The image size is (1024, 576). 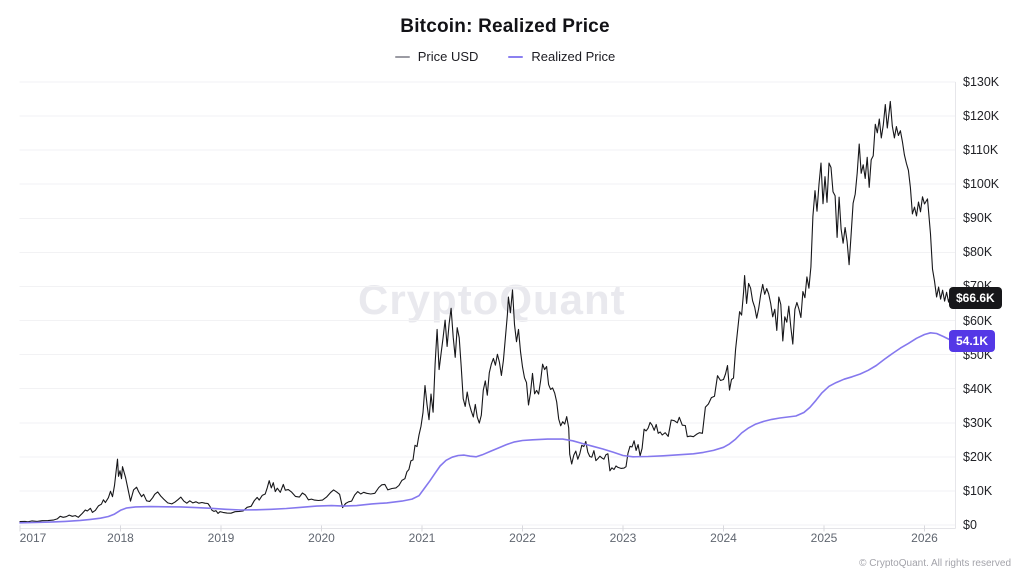 What do you see at coordinates (221, 538) in the screenshot?
I see `x-axis-label: 2019` at bounding box center [221, 538].